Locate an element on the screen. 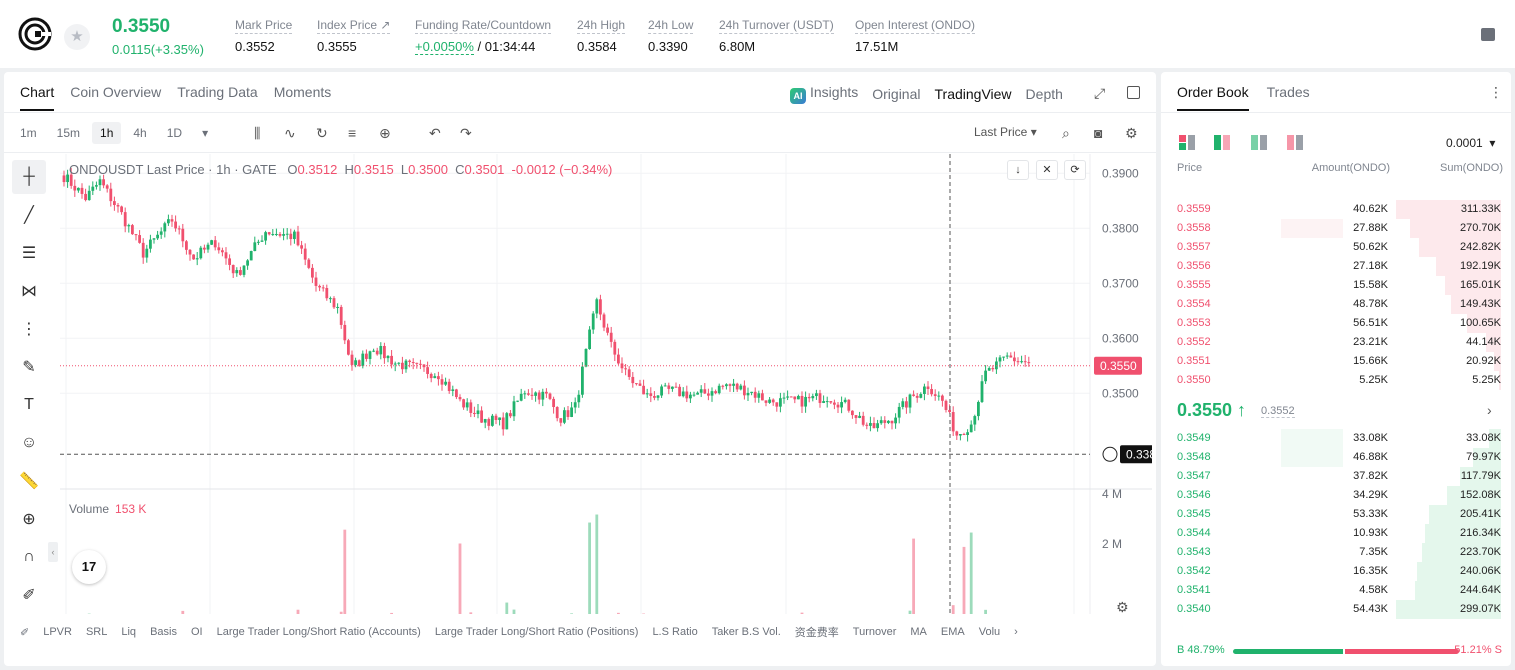 This screenshot has width=1515, height=670. bid-row: 0.3545 53.33K 205.41K is located at coordinates (1336, 514).